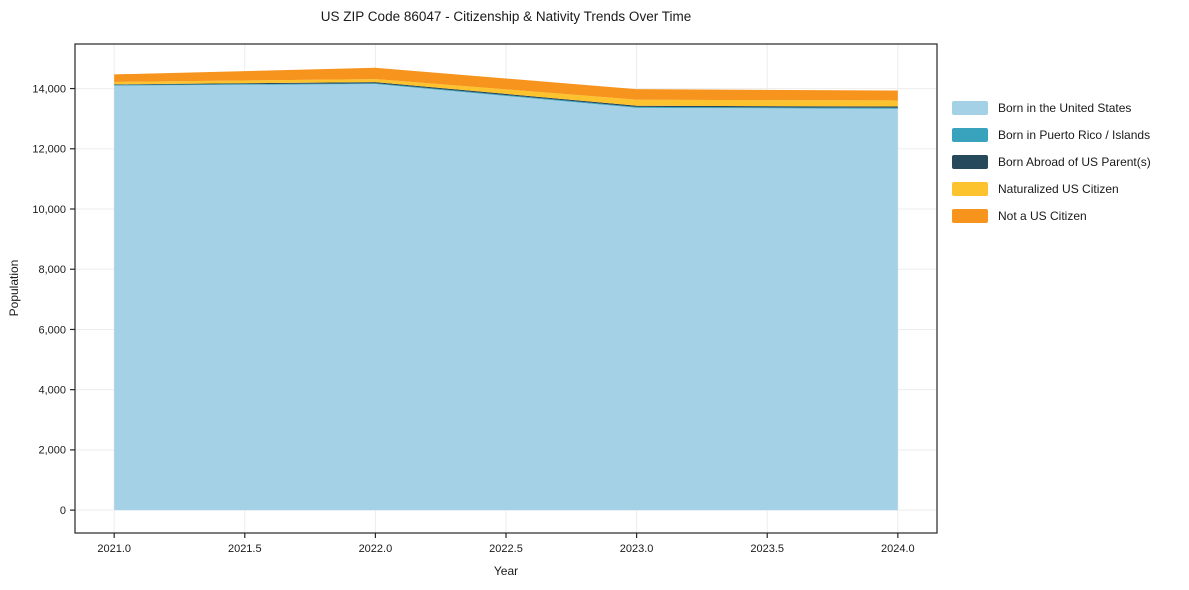 This screenshot has width=1189, height=590. What do you see at coordinates (52, 330) in the screenshot?
I see `y-tick-label: 6,000` at bounding box center [52, 330].